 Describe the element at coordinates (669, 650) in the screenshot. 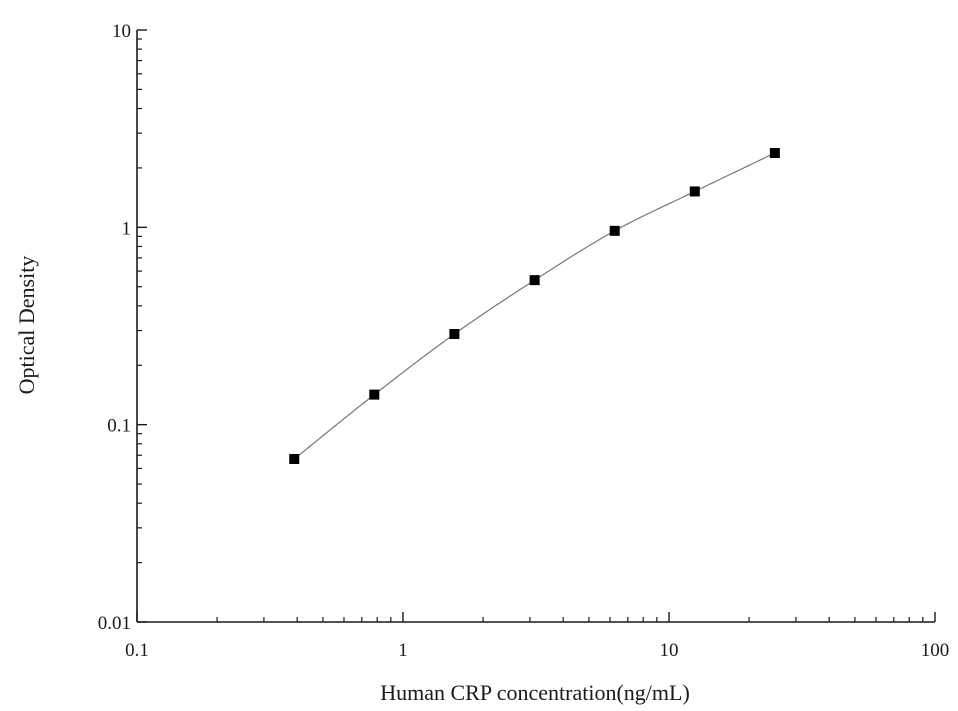

I see `x-tick-label: 10` at that location.